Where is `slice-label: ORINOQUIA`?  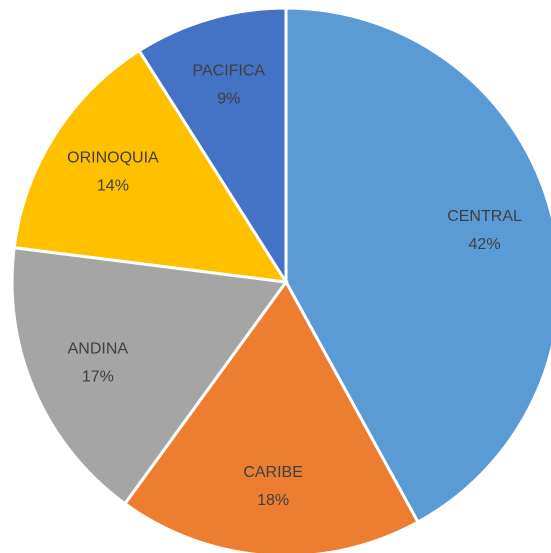 slice-label: ORINOQUIA is located at coordinates (113, 157).